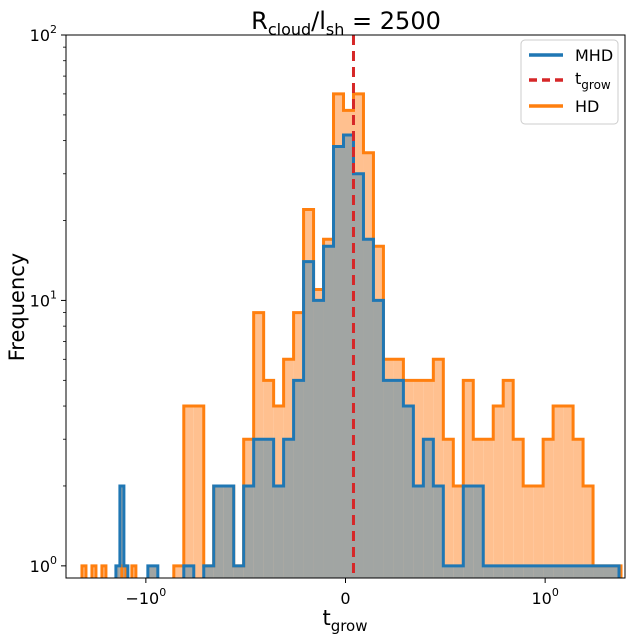  What do you see at coordinates (43, 299) in the screenshot?
I see `y-tick-label: 10¹` at bounding box center [43, 299].